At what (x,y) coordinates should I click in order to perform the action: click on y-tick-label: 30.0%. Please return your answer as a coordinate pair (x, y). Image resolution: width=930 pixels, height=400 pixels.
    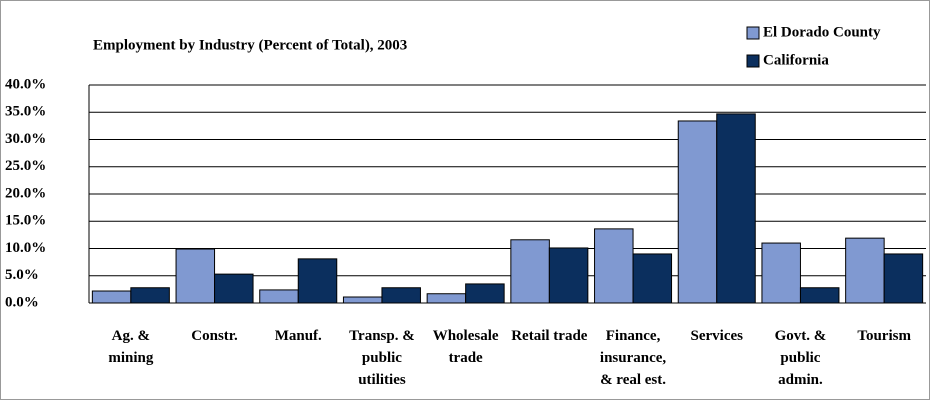
    Looking at the image, I should click on (25, 139).